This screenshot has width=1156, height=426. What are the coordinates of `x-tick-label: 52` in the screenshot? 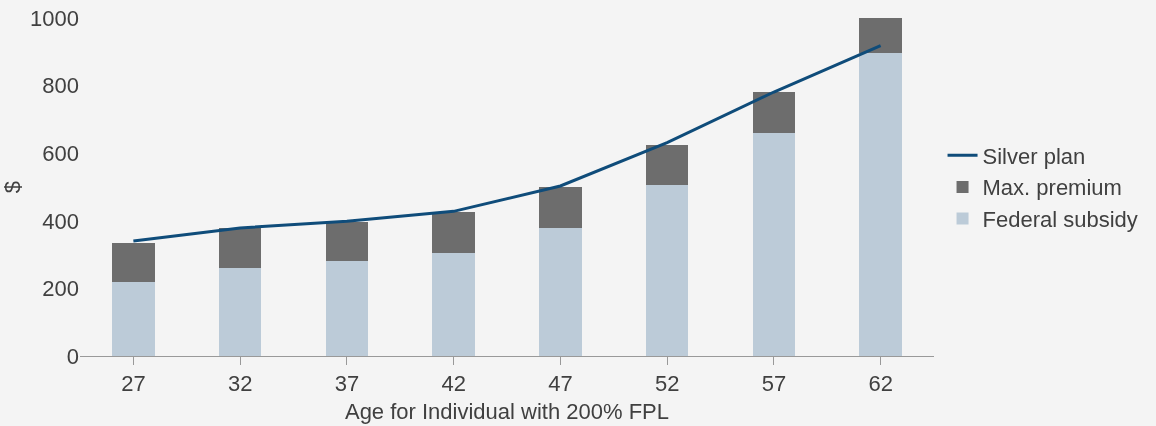 It's located at (667, 384).